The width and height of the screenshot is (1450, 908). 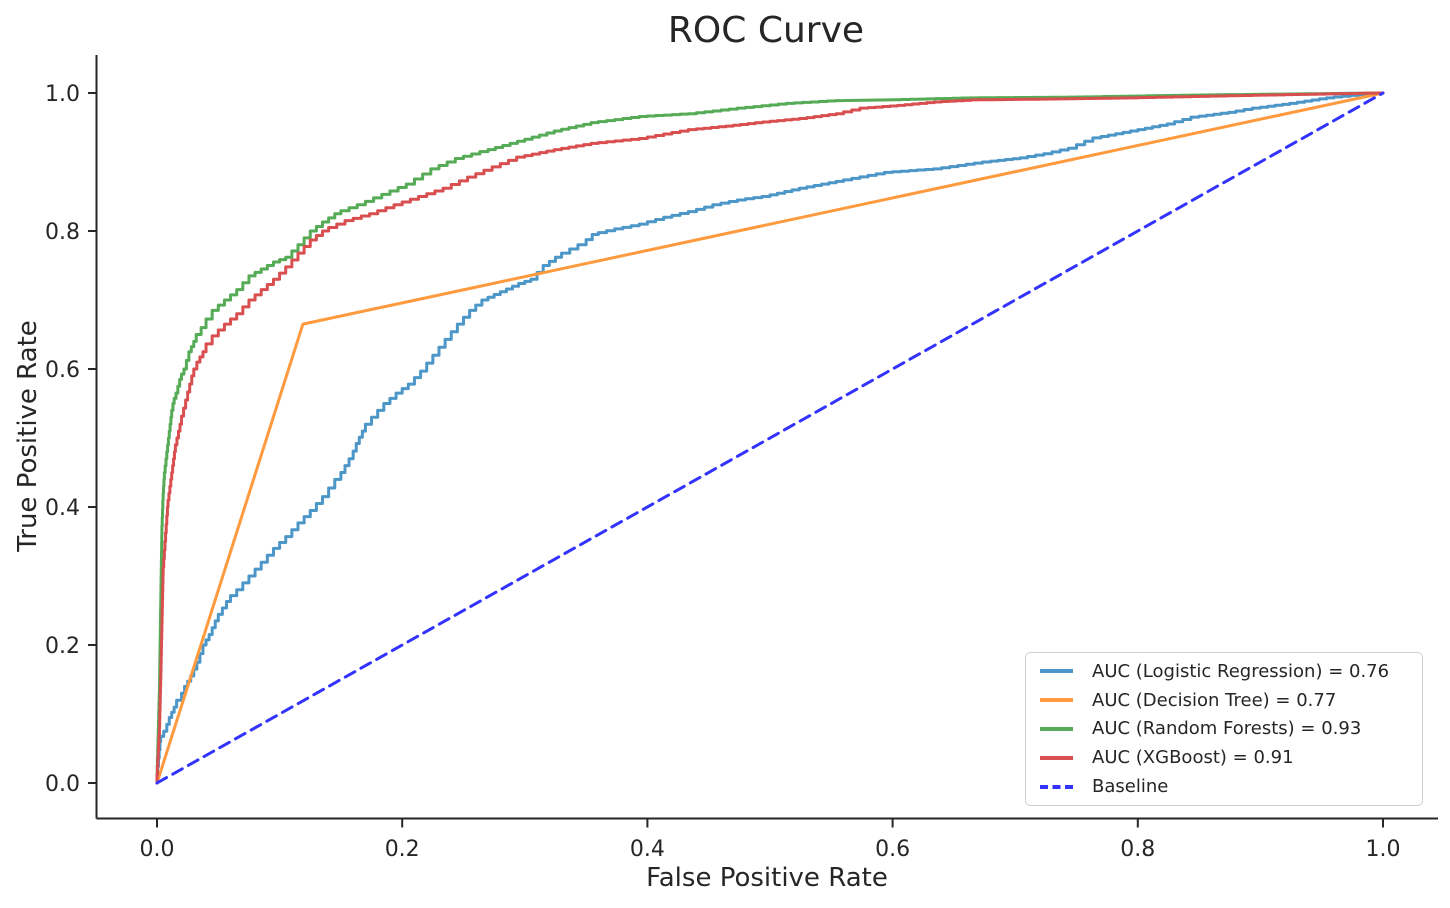 I want to click on y-tick-label: 0.4, so click(x=62, y=508).